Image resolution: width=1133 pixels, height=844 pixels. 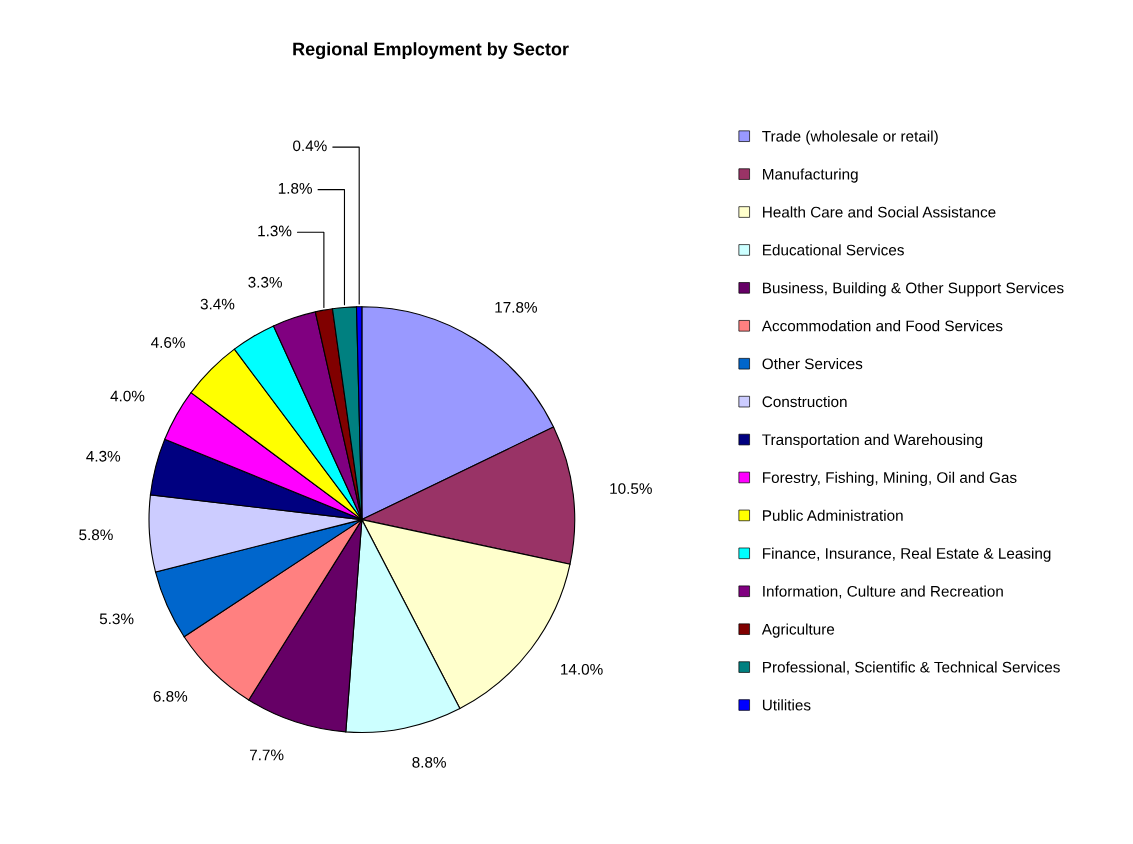 What do you see at coordinates (907, 554) in the screenshot?
I see `legend-label: Finance, Insurance, Real Estate & Leasing` at bounding box center [907, 554].